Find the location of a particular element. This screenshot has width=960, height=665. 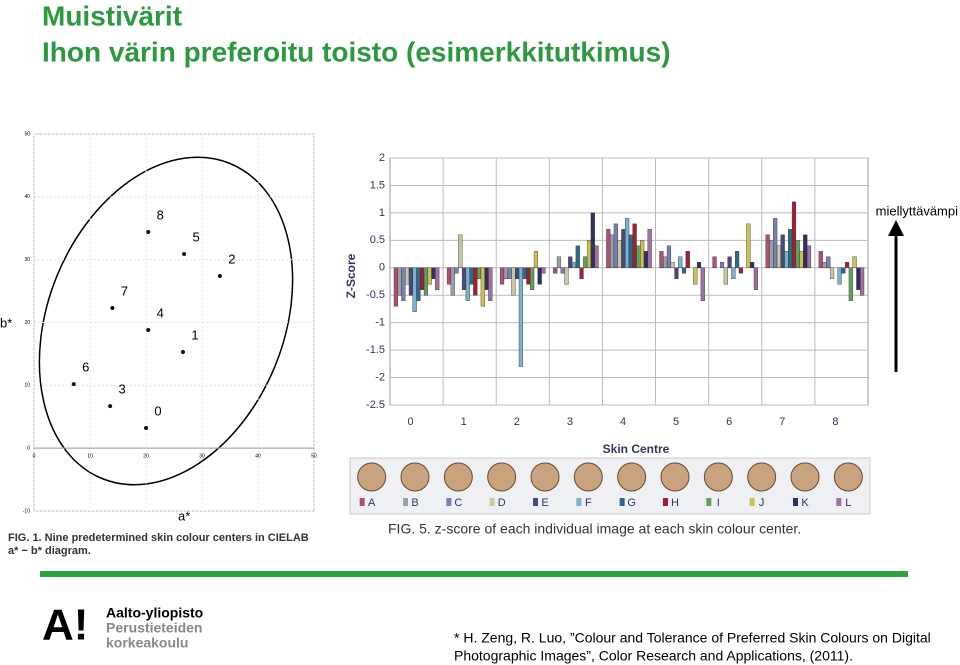

legend-label: J is located at coordinates (762, 503).